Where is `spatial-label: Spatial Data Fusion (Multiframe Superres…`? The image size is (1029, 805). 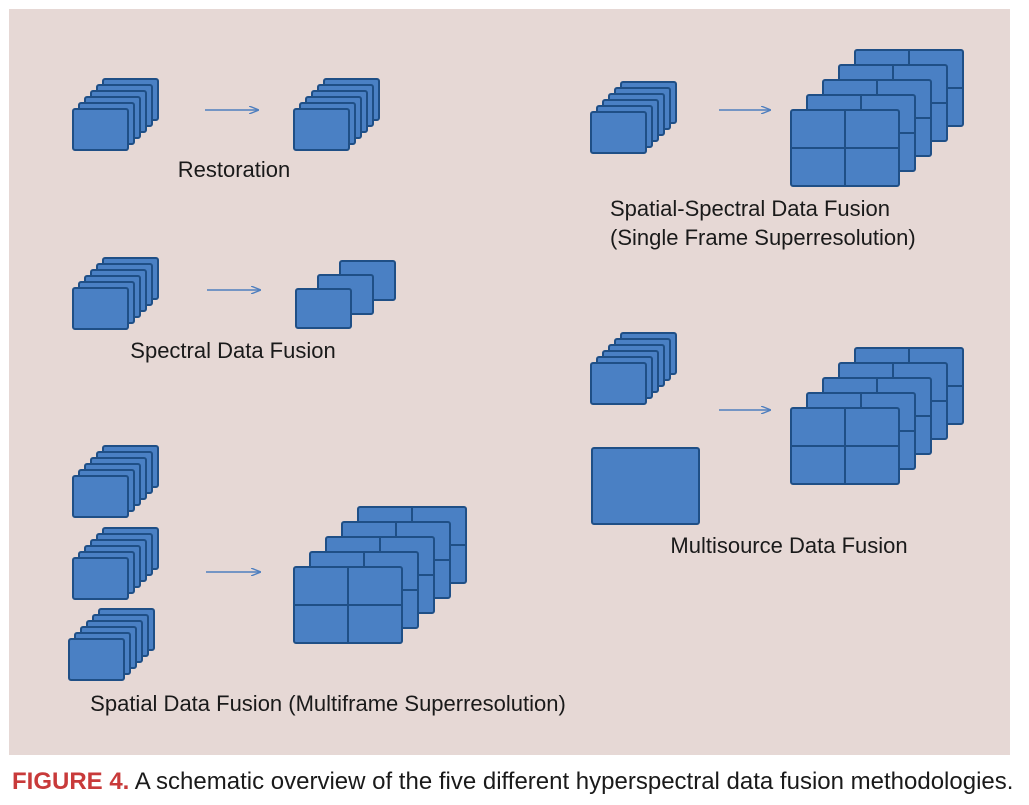 spatial-label: Spatial Data Fusion (Multiframe Superres… is located at coordinates (328, 703).